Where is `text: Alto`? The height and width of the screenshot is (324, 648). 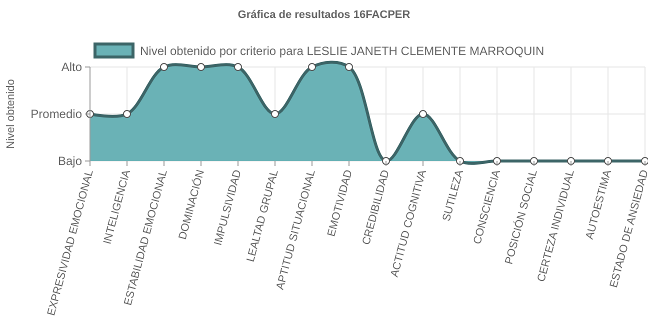
text: Alto is located at coordinates (71, 67).